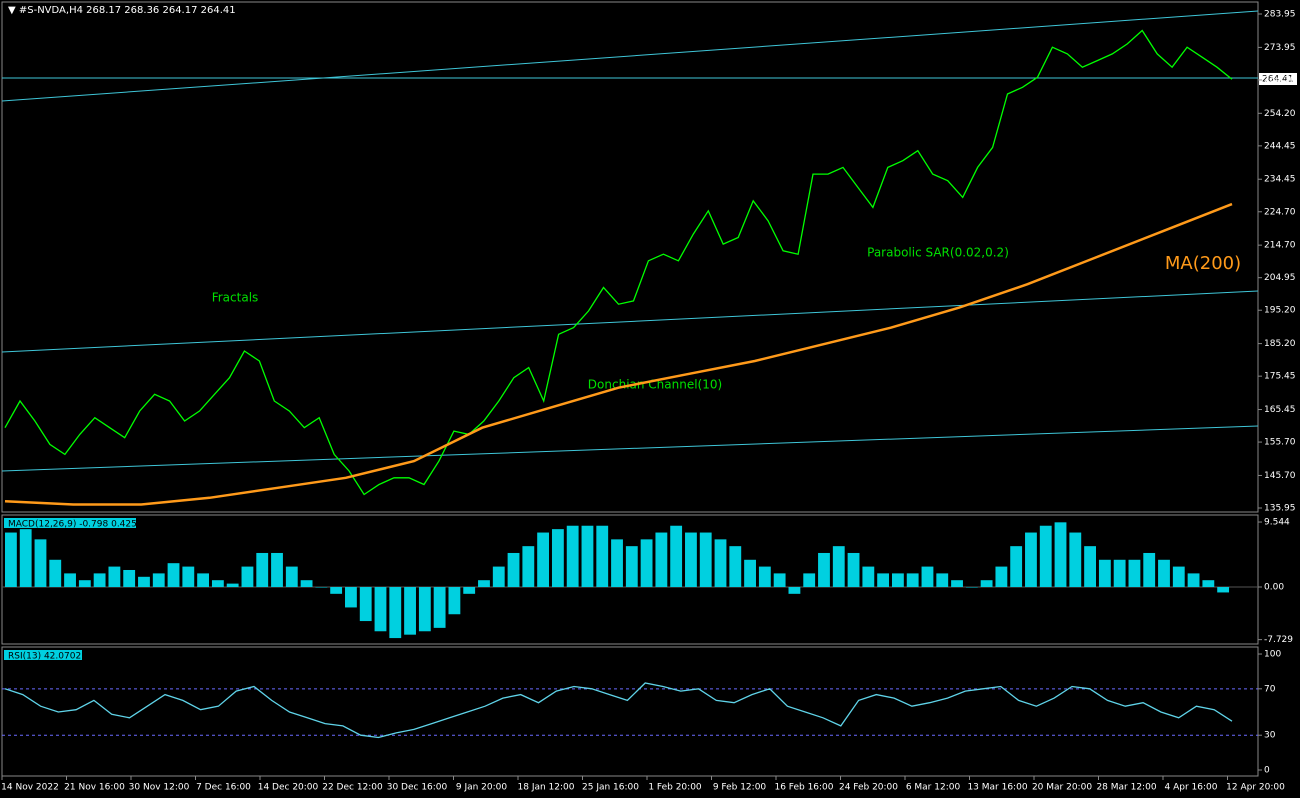 The image size is (1300, 798). What do you see at coordinates (740, 788) in the screenshot?
I see `x-tick-label: 9 Feb 12:00` at bounding box center [740, 788].